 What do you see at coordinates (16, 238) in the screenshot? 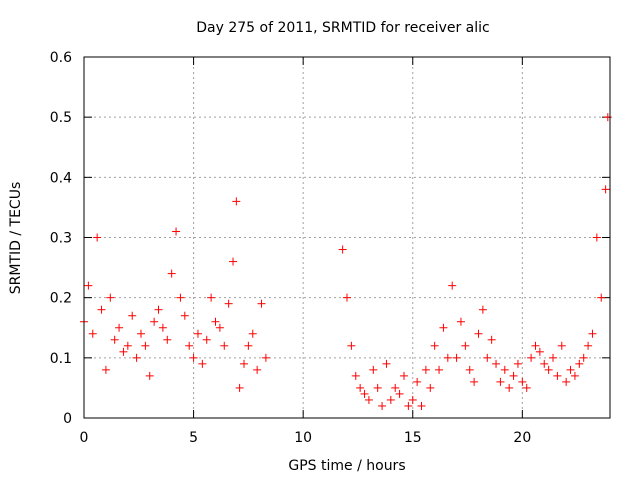
I see `y-axis-label: SRMTID / TECUs` at bounding box center [16, 238].